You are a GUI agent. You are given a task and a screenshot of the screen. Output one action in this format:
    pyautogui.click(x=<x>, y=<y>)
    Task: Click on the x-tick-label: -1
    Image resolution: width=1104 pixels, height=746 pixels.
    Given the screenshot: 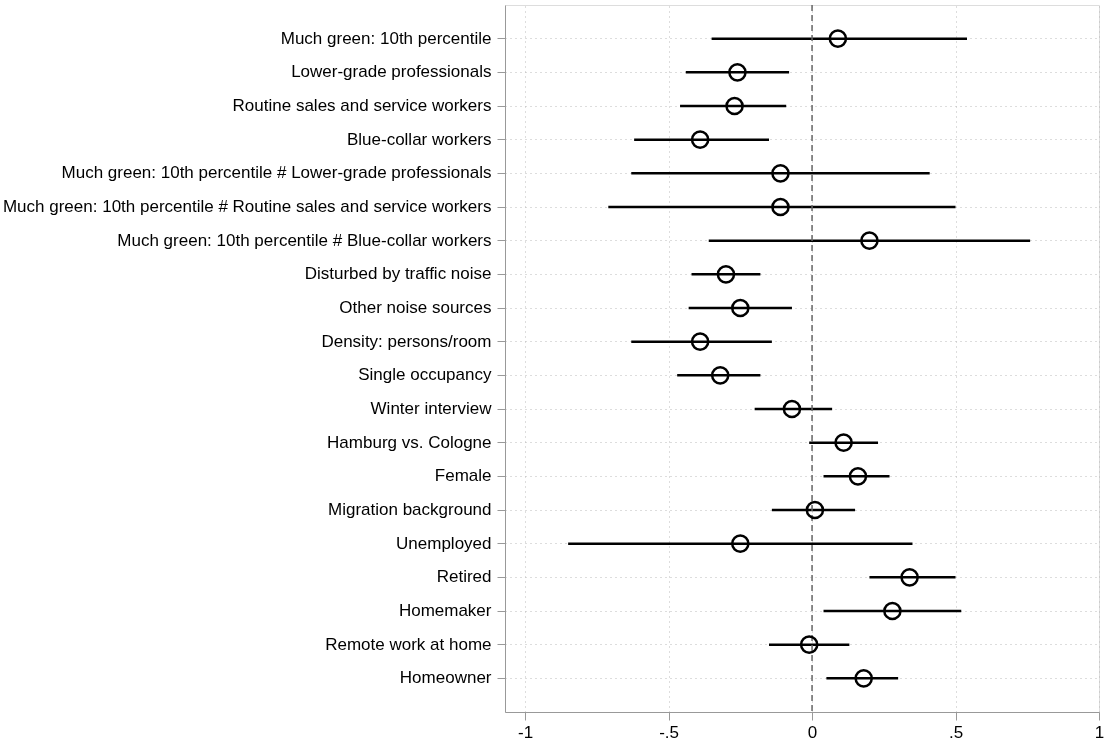 What is the action you would take?
    pyautogui.click(x=526, y=732)
    